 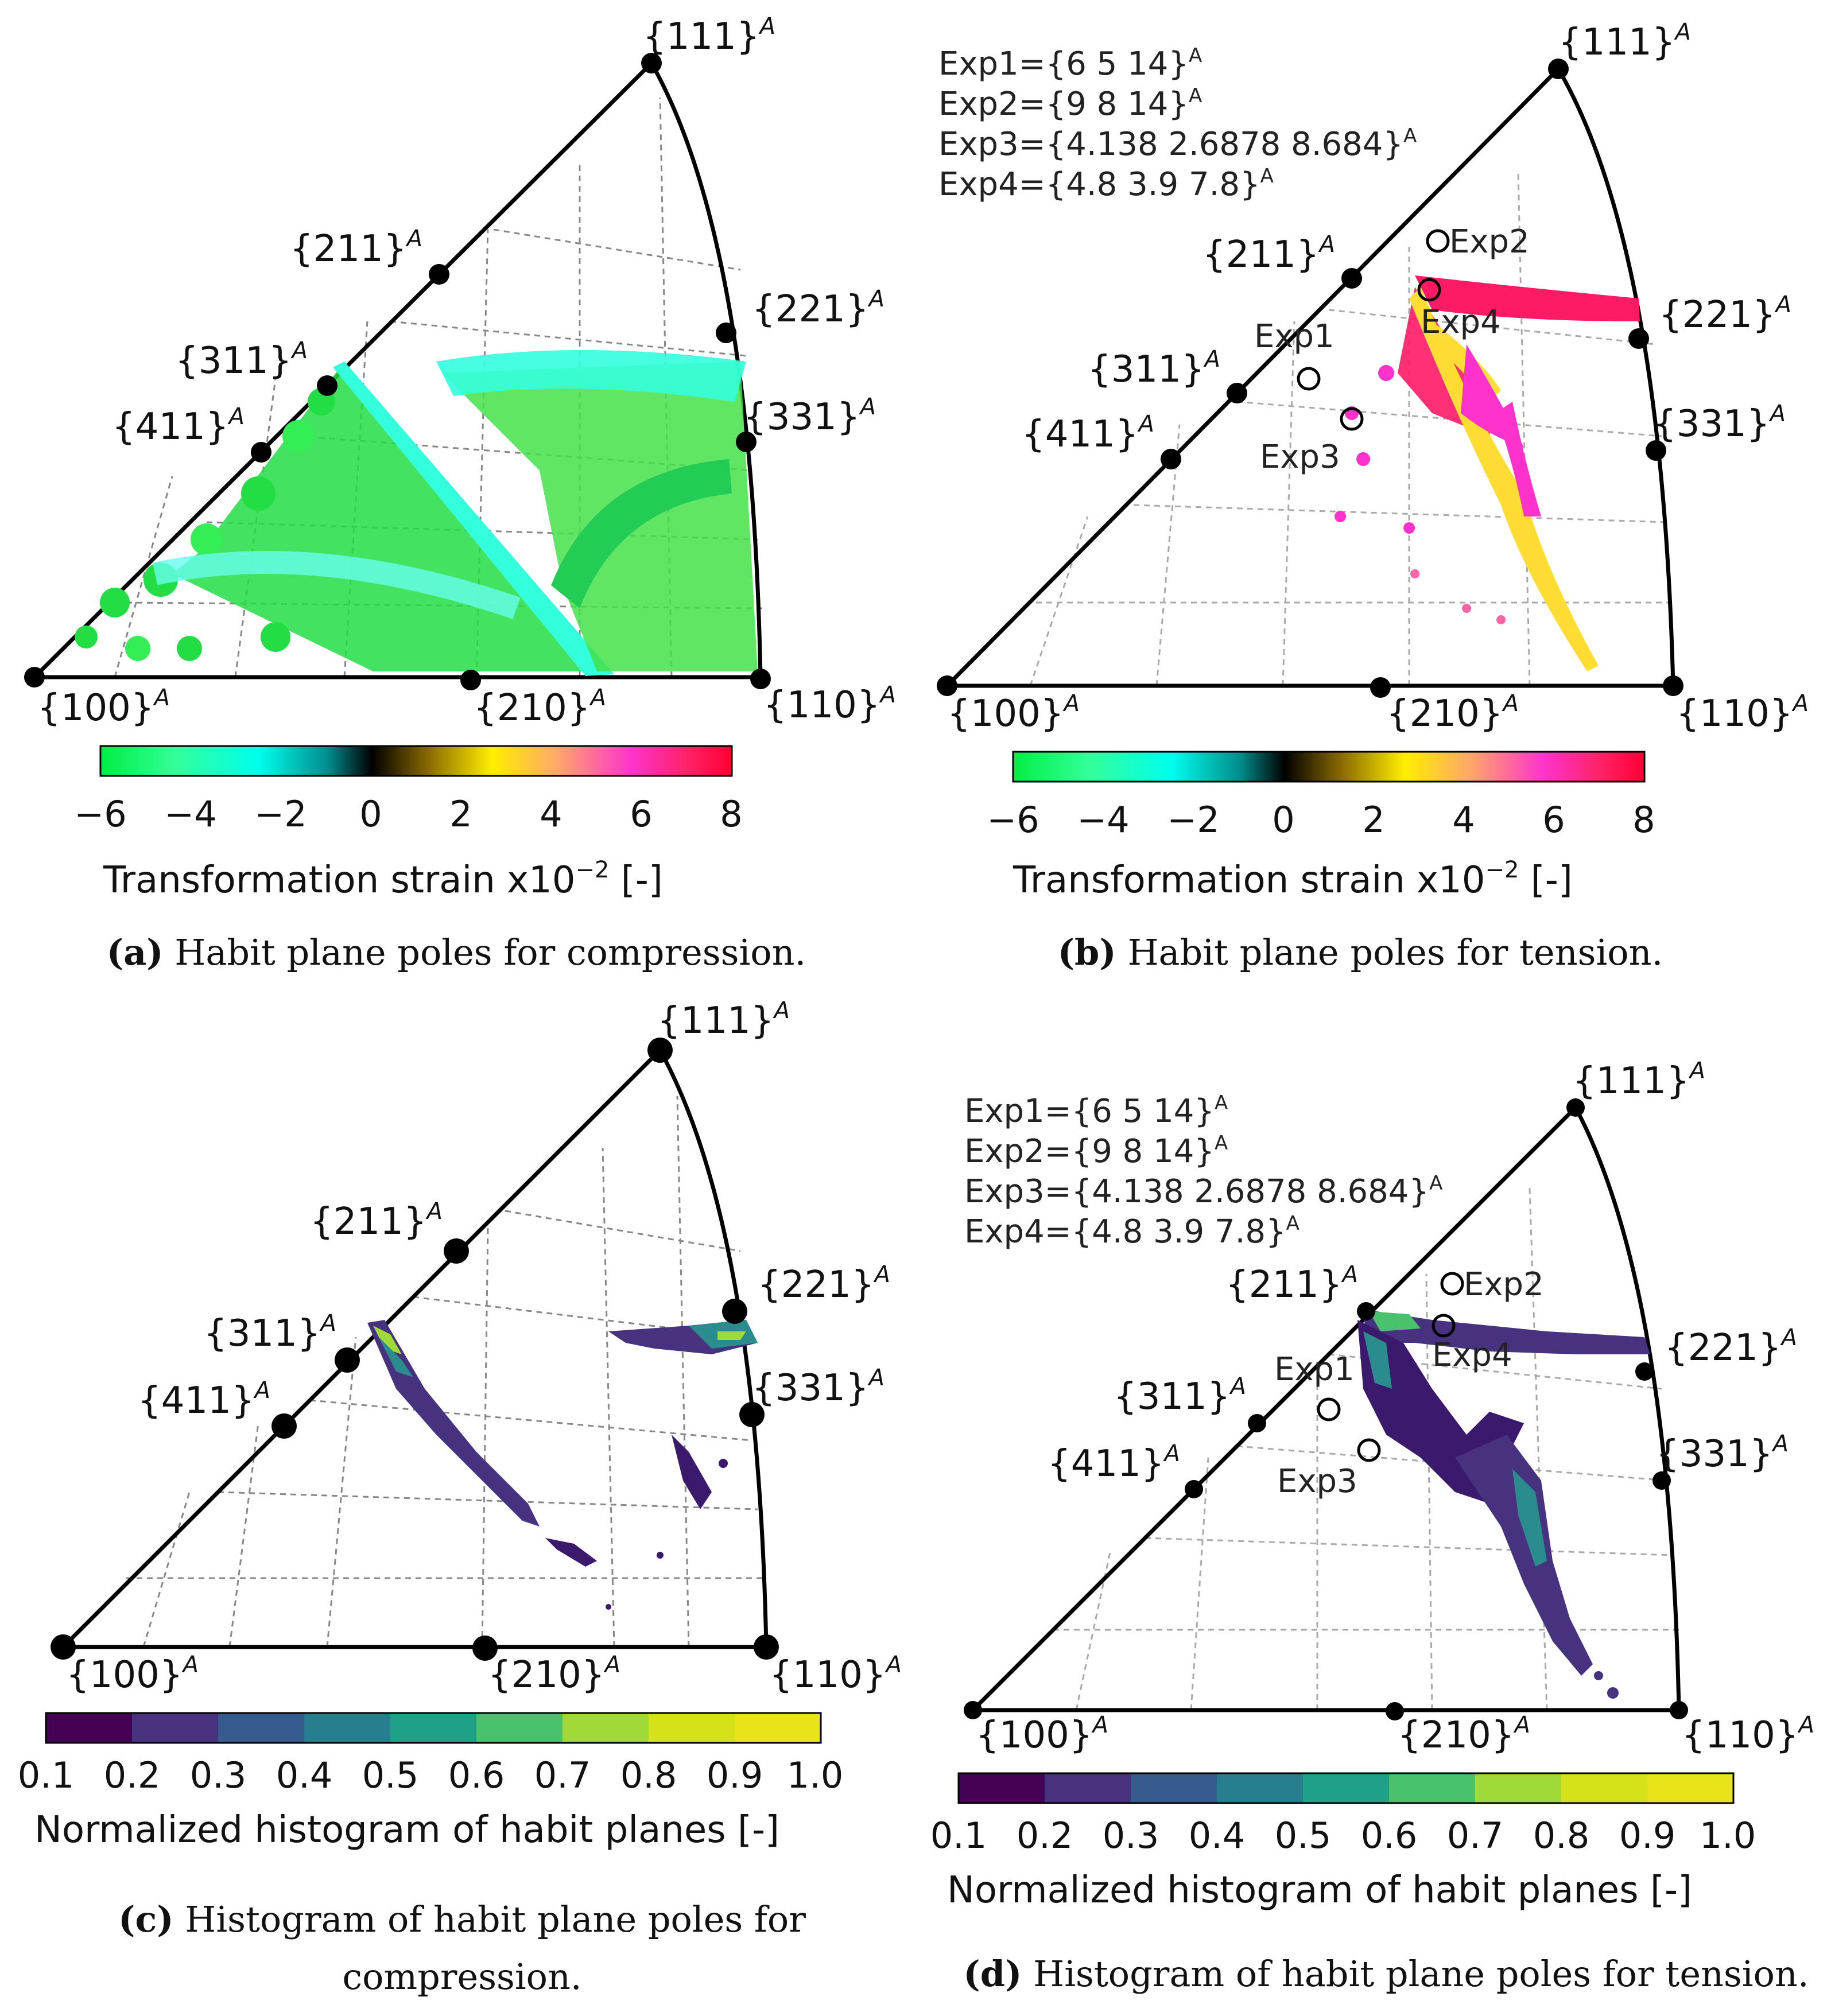 I want to click on panel-d-exp-labels: Exp2 Exp4 Exp1 Exp3, so click(x=1409, y=1383).